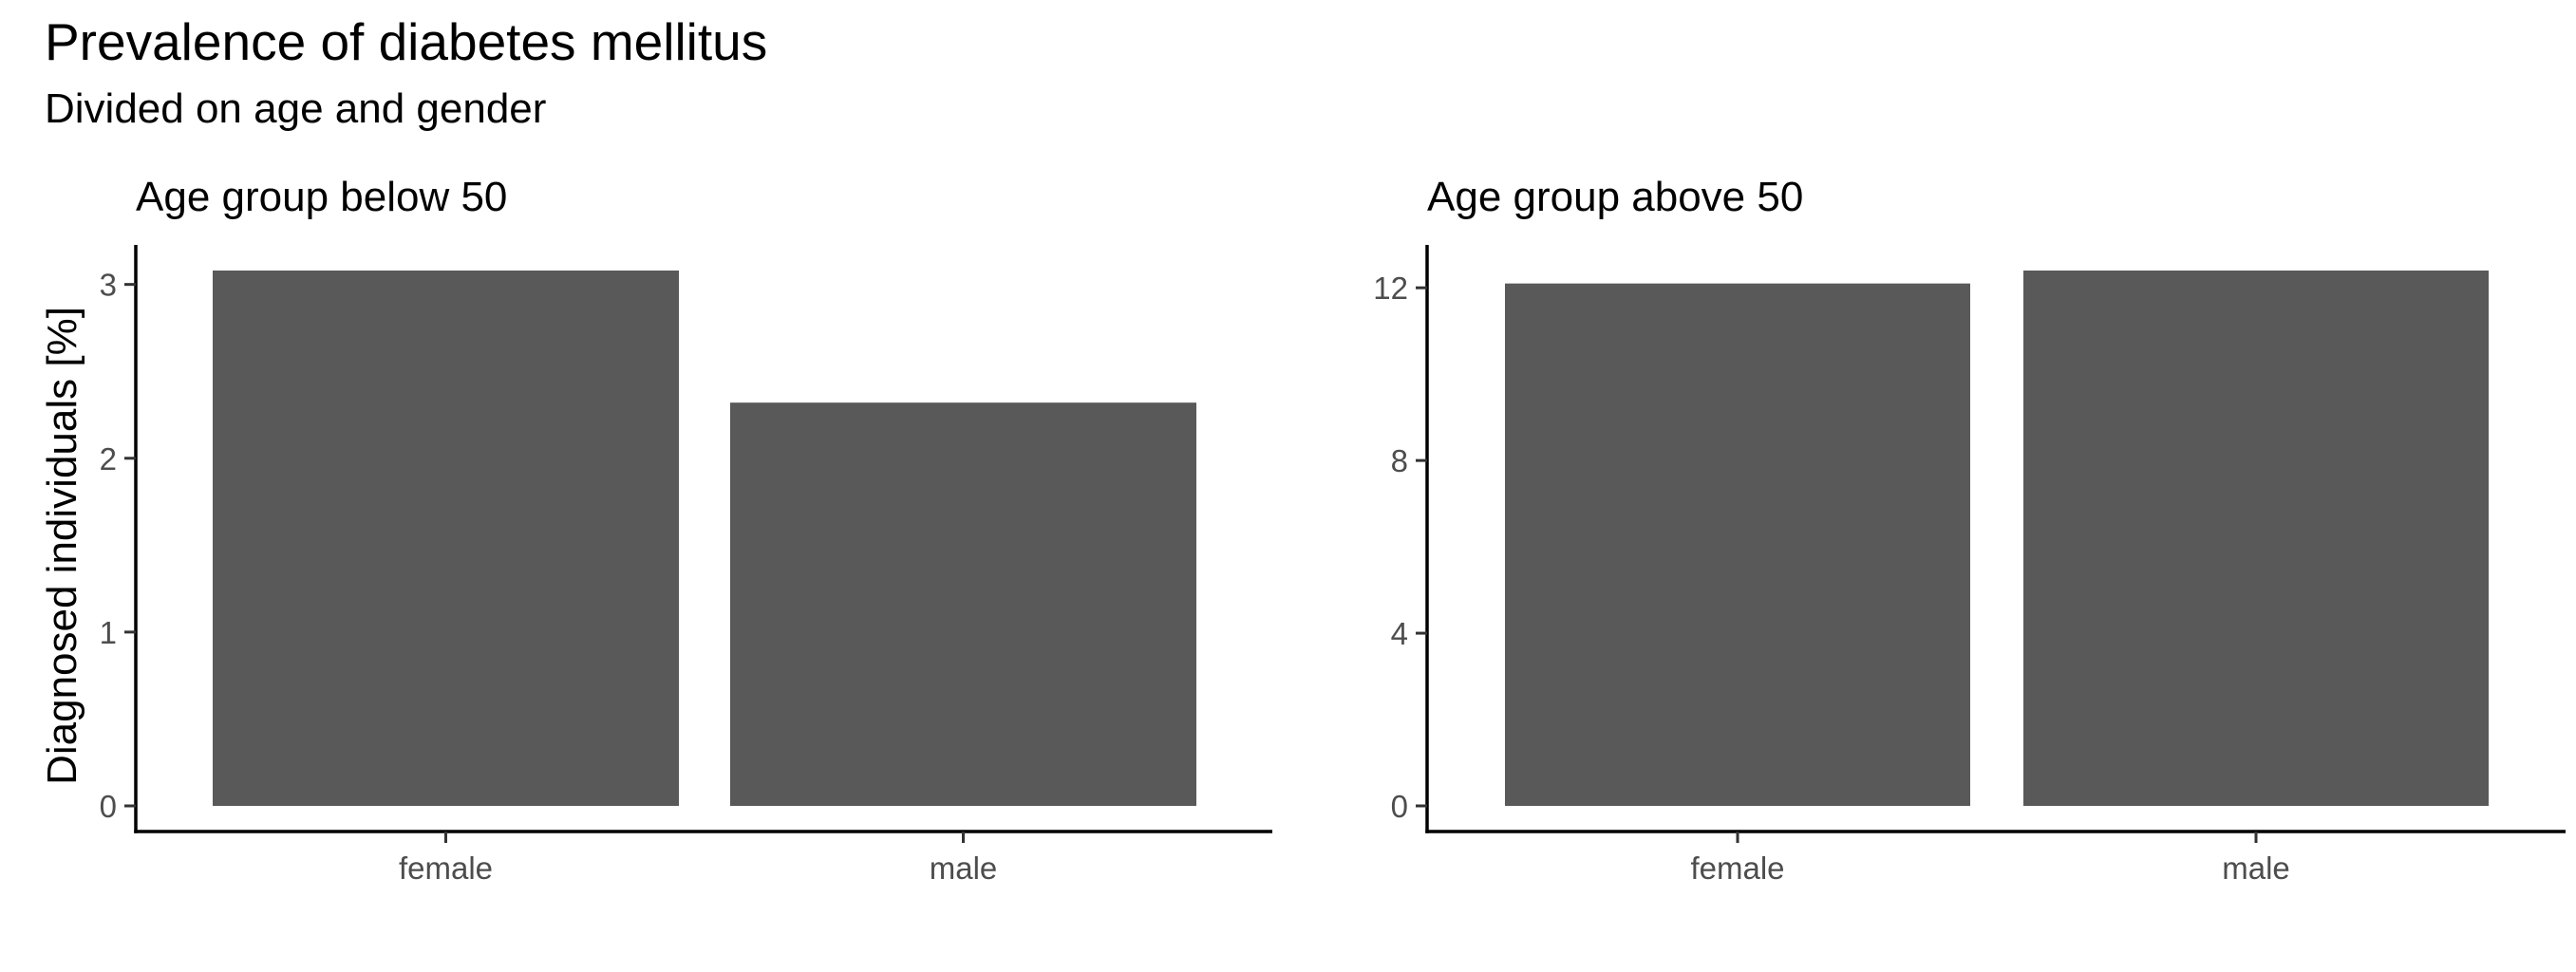  What do you see at coordinates (1399, 633) in the screenshot?
I see `y-tick-label: 4` at bounding box center [1399, 633].